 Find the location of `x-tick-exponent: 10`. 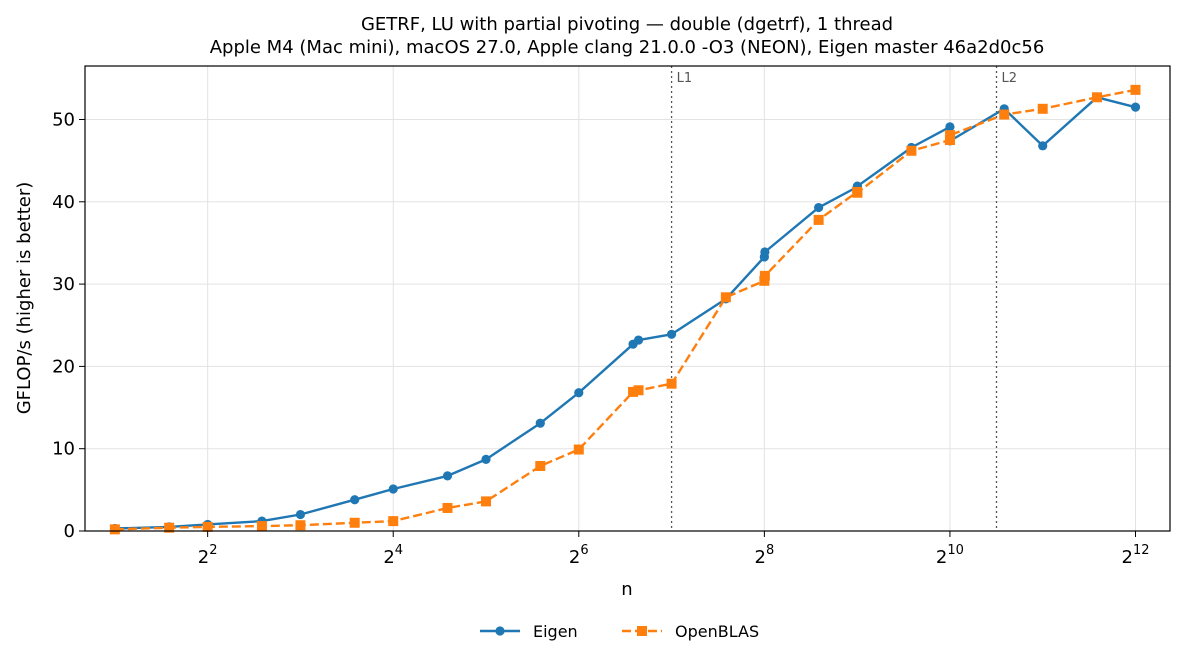

x-tick-exponent: 10 is located at coordinates (955, 550).